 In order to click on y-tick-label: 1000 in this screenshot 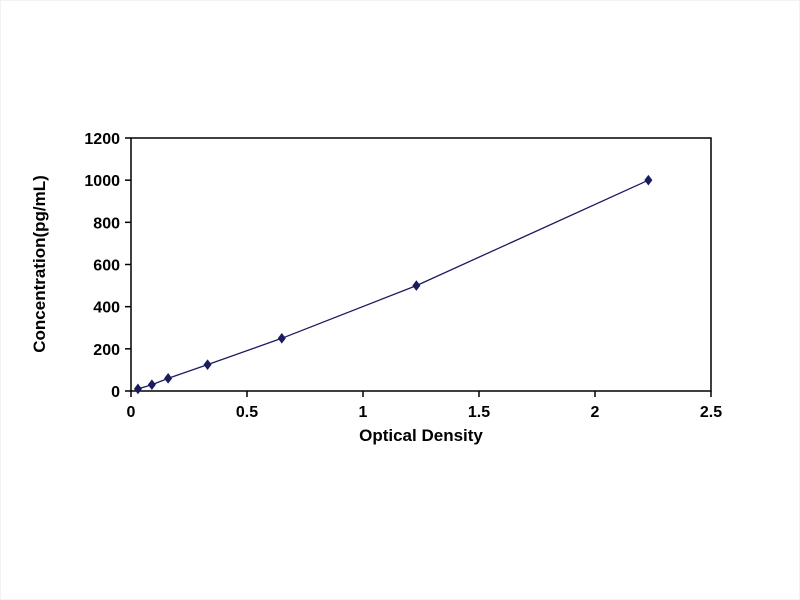, I will do `click(102, 181)`.